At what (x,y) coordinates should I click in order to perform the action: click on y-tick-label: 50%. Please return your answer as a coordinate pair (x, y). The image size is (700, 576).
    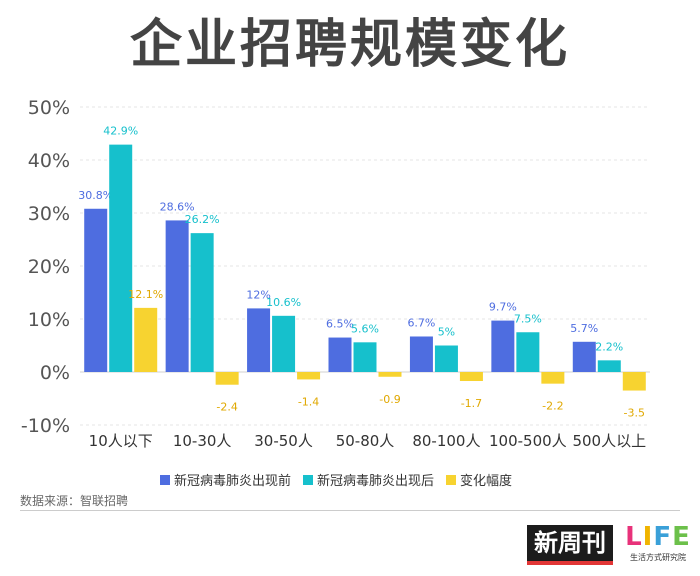
    Looking at the image, I should click on (49, 108).